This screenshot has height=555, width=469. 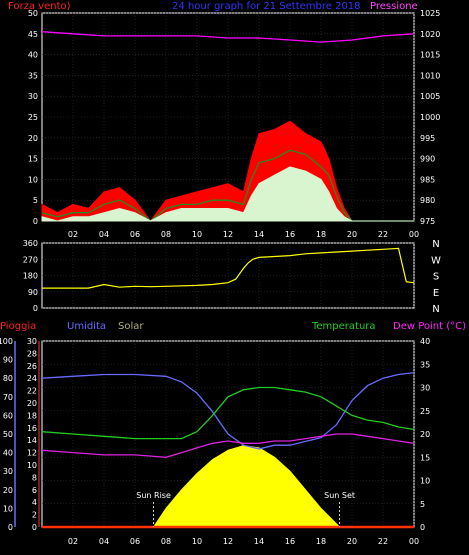 What do you see at coordinates (425, 434) in the screenshot?
I see `temp-tick: 20` at bounding box center [425, 434].